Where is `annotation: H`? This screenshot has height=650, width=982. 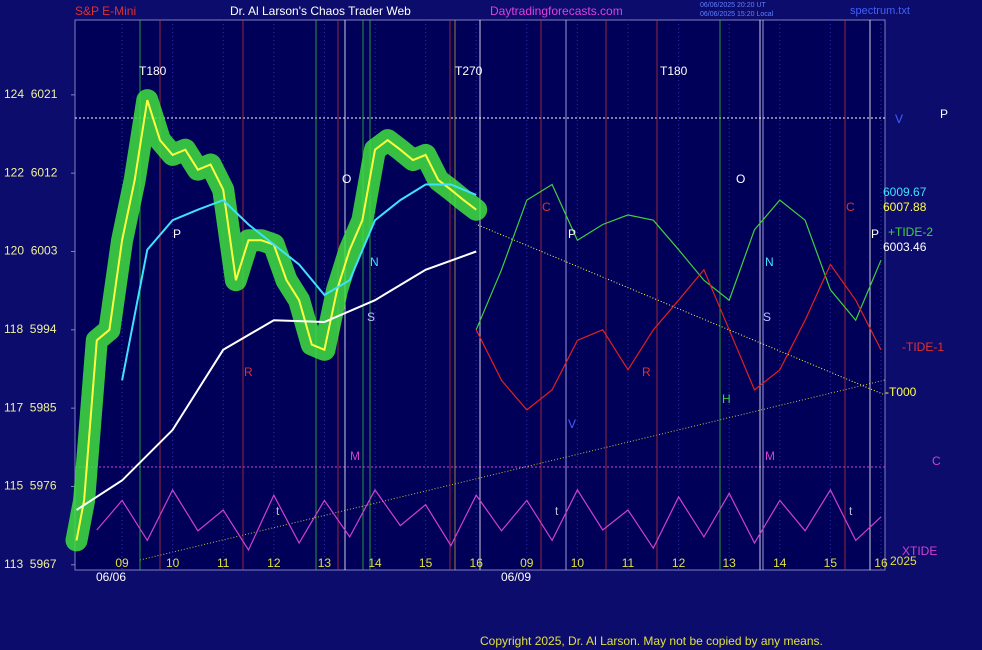
annotation: H is located at coordinates (726, 399).